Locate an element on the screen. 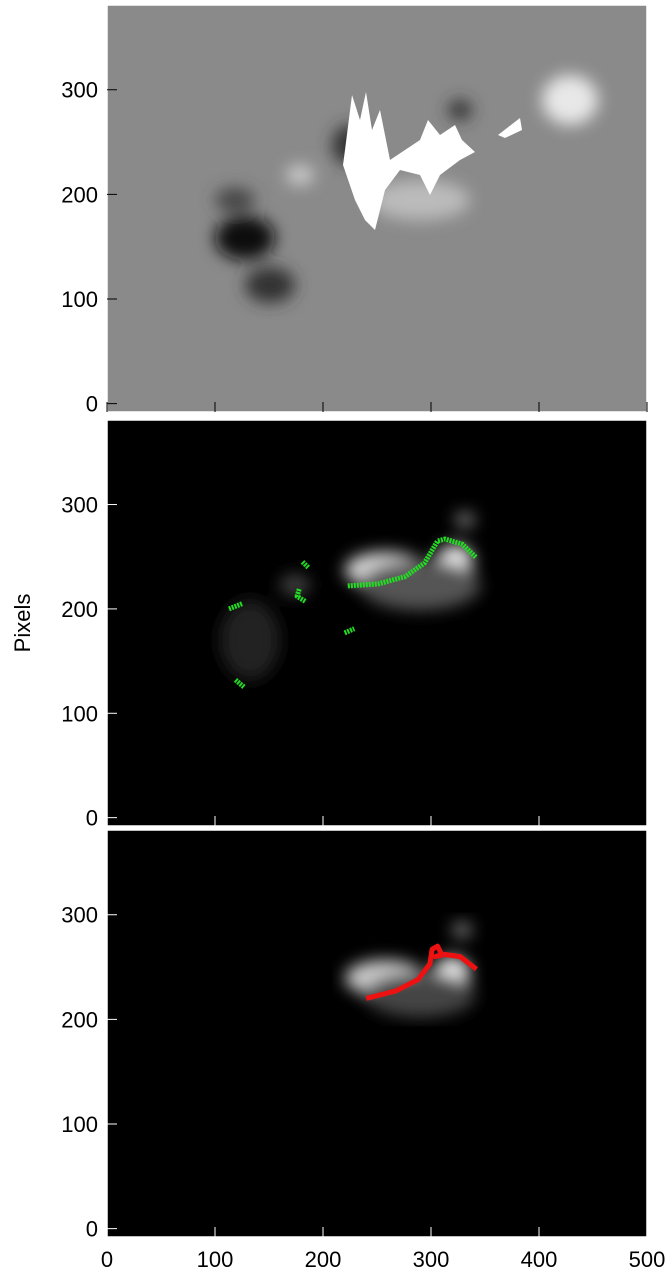  x-tick-label: 500 is located at coordinates (647, 1259).